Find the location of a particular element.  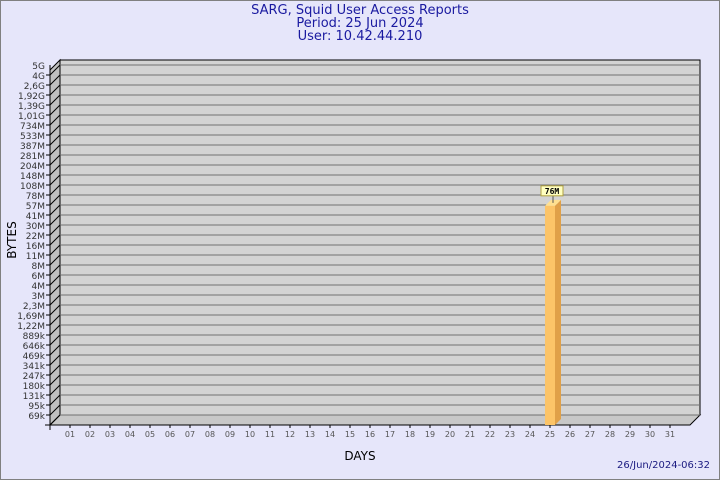

x-tick-label: 28 is located at coordinates (610, 434).